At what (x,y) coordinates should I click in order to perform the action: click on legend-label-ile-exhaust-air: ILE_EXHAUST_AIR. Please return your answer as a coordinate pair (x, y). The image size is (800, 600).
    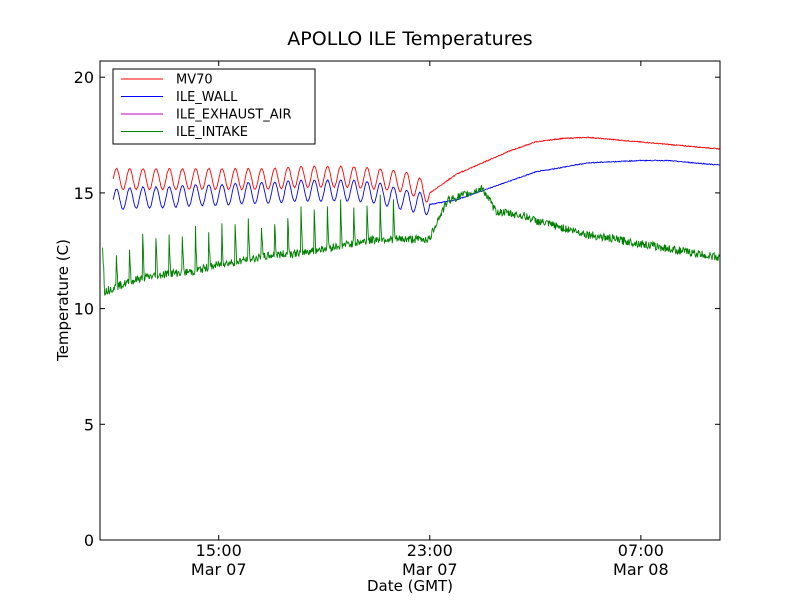
    Looking at the image, I should click on (234, 115).